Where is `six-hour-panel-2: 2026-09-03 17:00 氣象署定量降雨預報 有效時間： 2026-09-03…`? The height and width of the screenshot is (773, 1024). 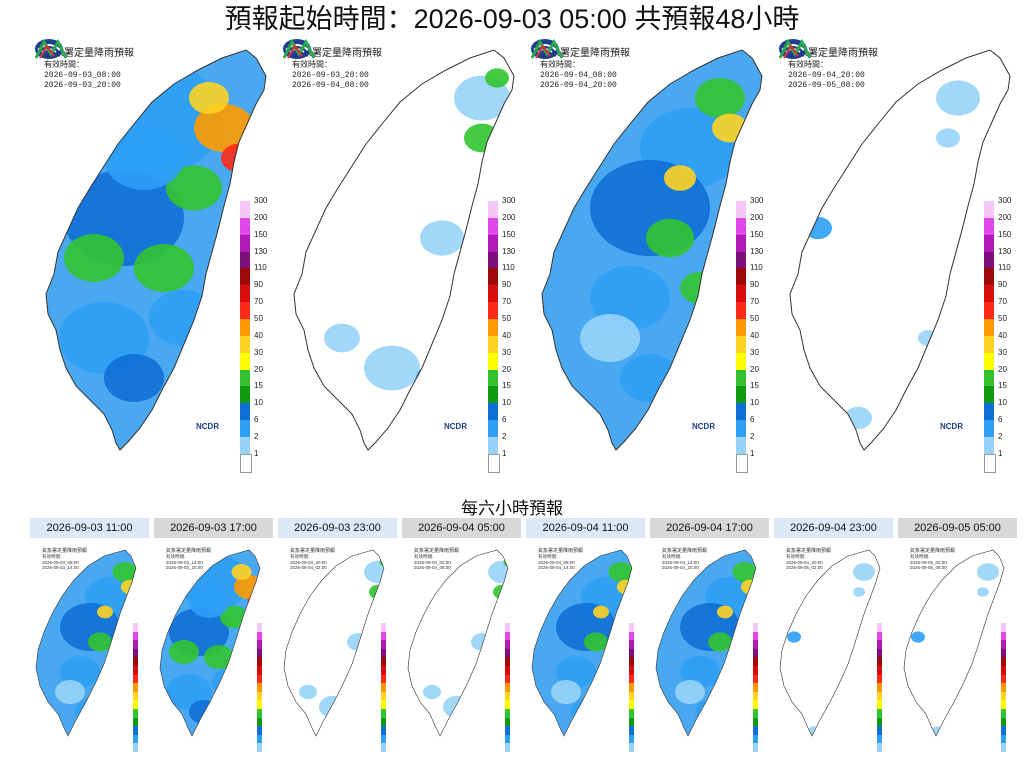
six-hour-panel-2: 2026-09-03 17:00 氣象署定量降雨預報 有效時間： 2026-09-03… is located at coordinates (213, 644).